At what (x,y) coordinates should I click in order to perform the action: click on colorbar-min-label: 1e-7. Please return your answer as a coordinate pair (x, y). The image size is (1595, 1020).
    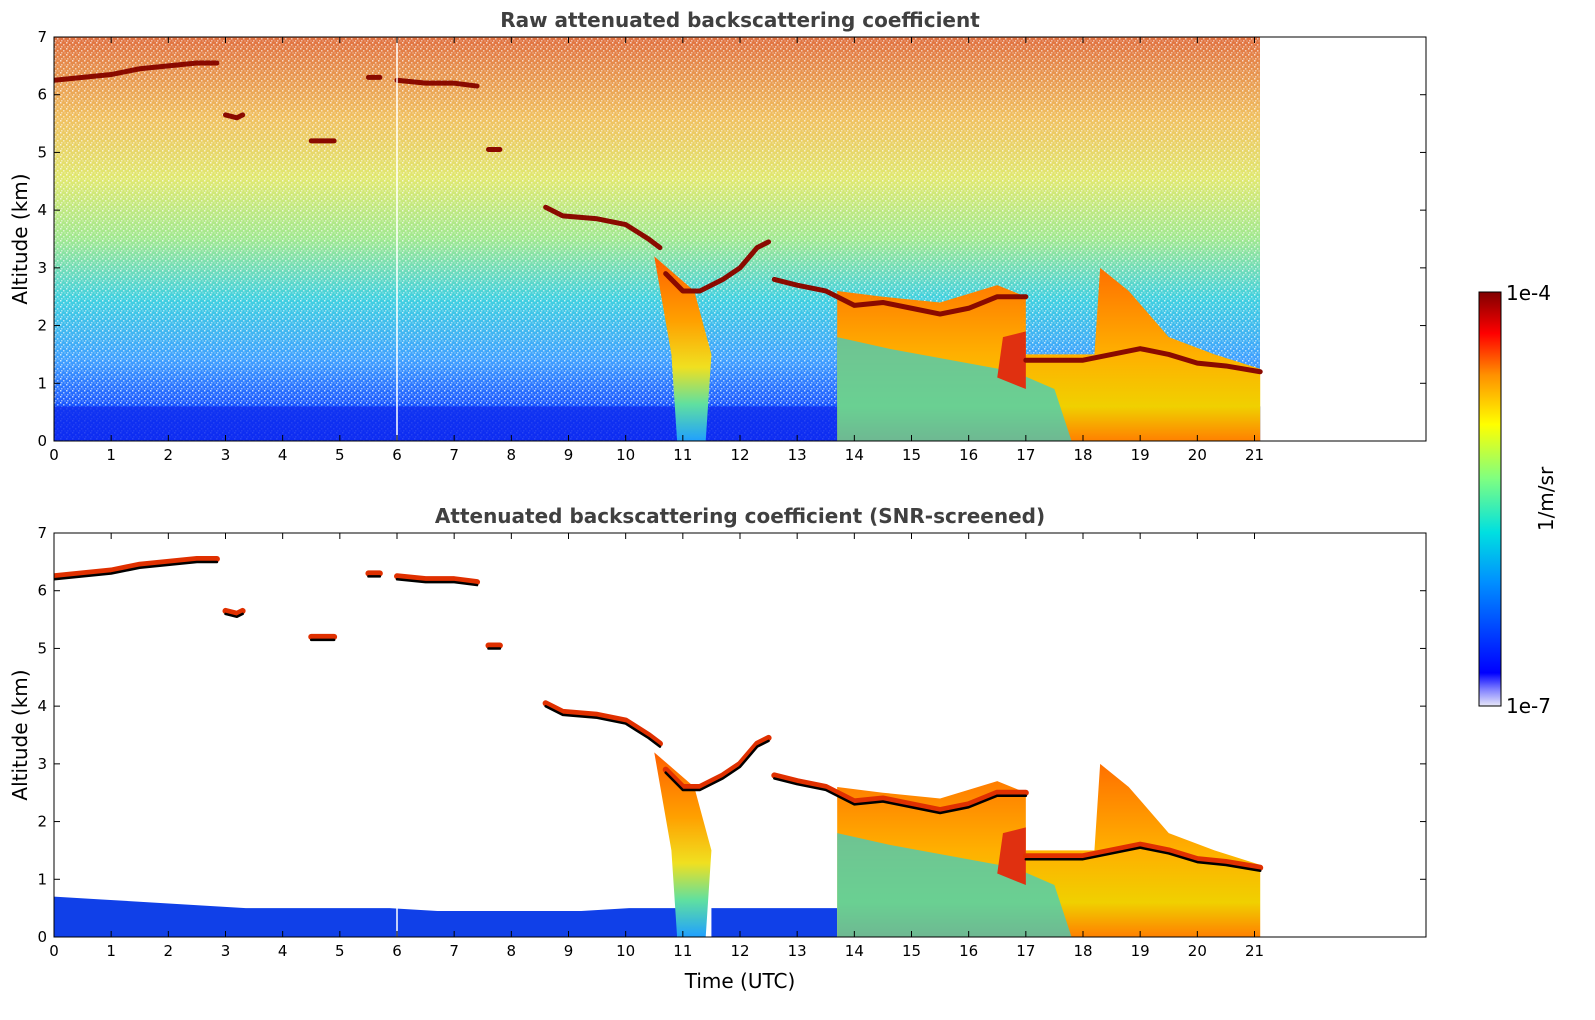
    Looking at the image, I should click on (1528, 706).